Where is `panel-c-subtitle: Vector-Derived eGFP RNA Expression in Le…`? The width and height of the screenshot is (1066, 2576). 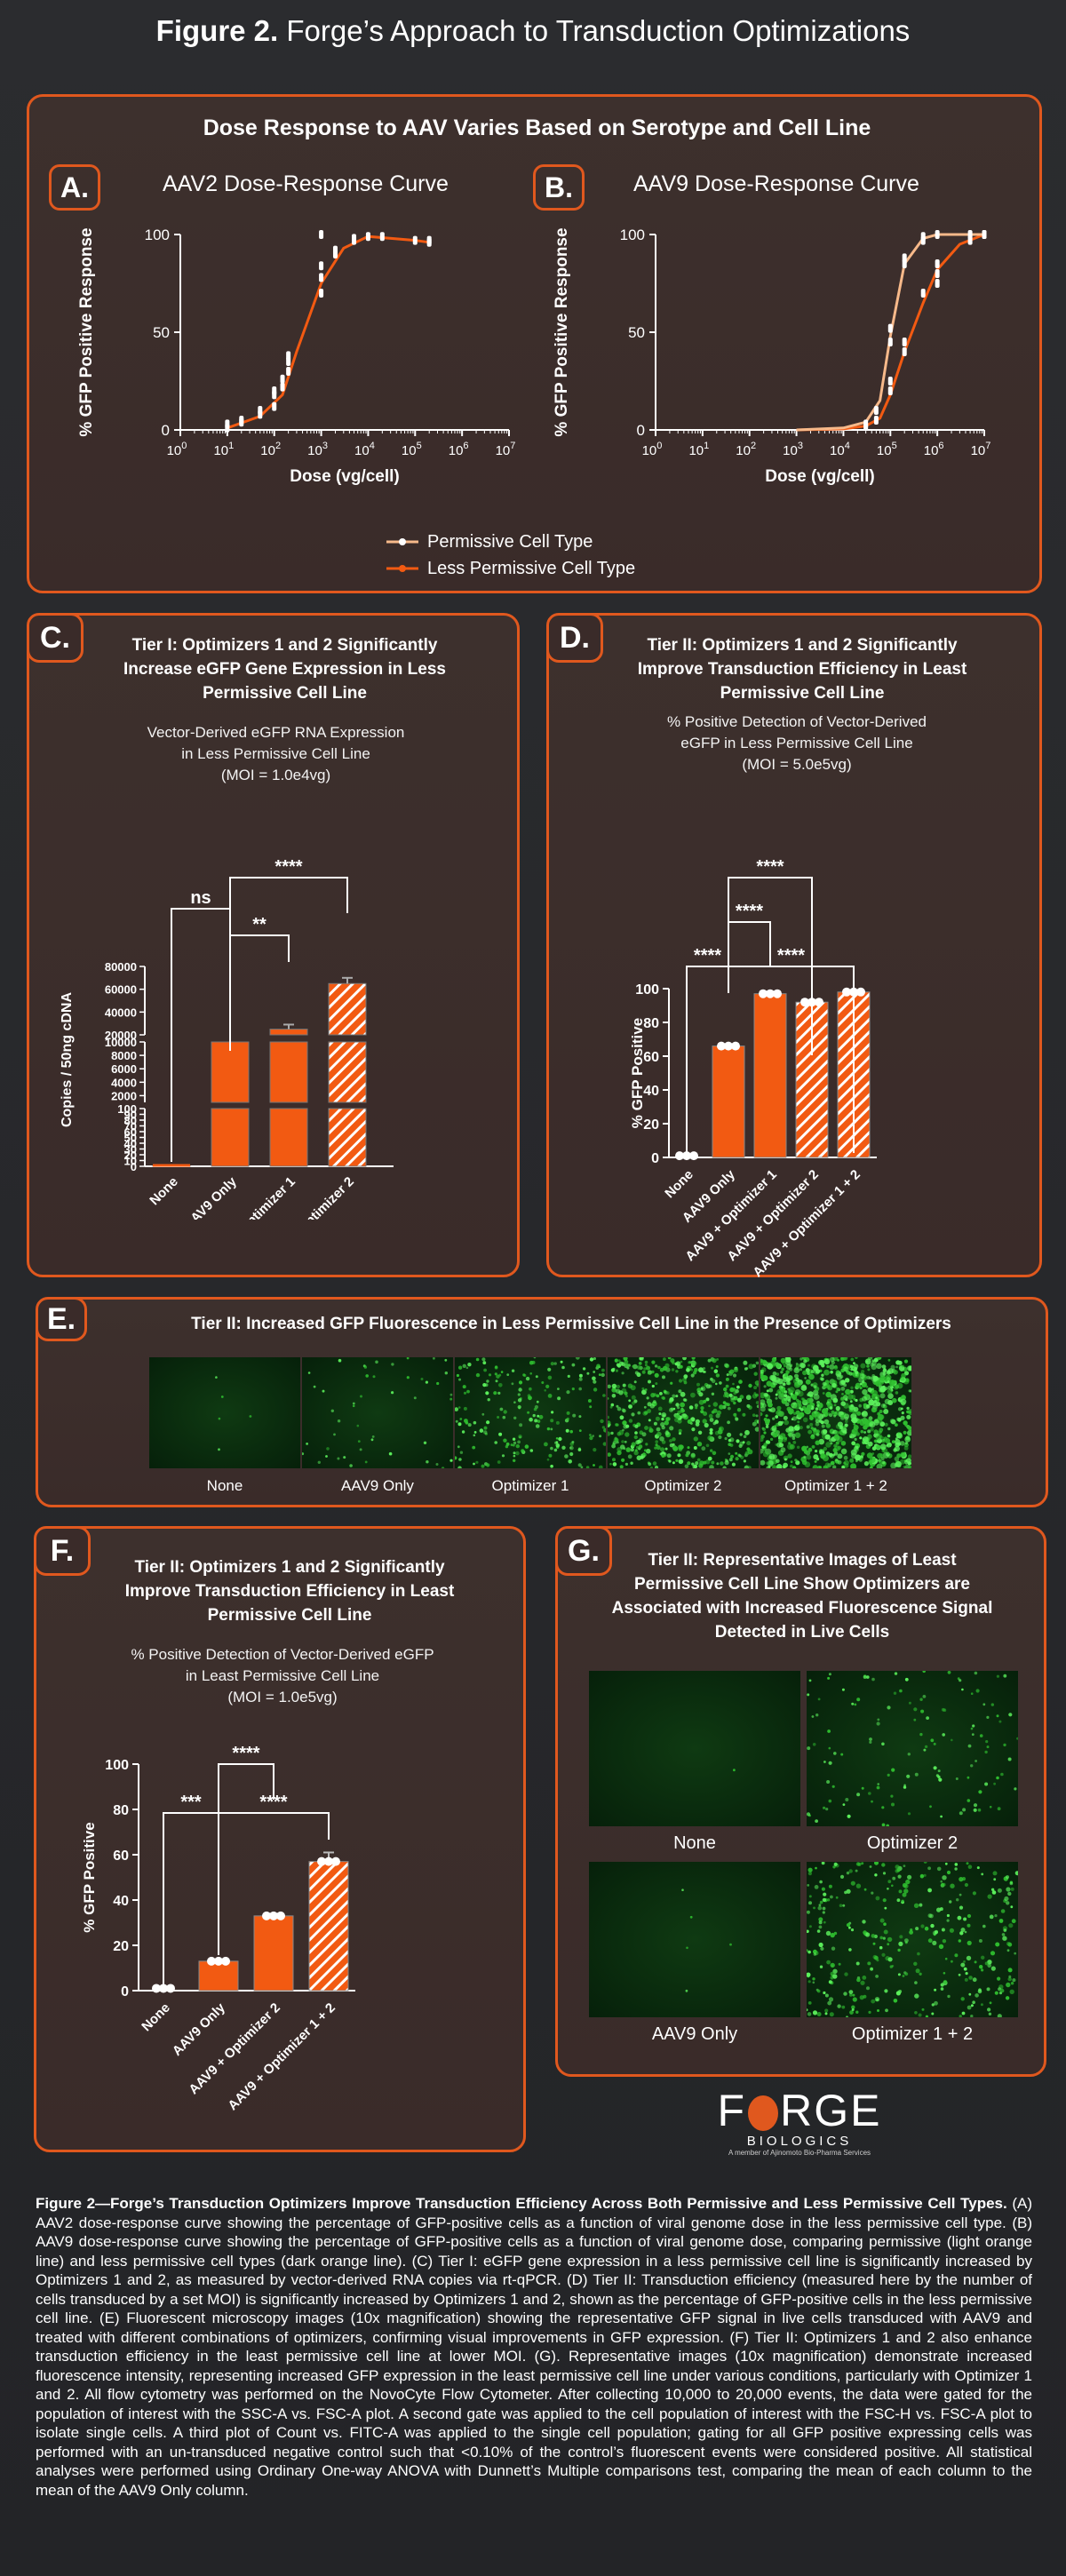 panel-c-subtitle: Vector-Derived eGFP RNA Expression in Le… is located at coordinates (276, 753).